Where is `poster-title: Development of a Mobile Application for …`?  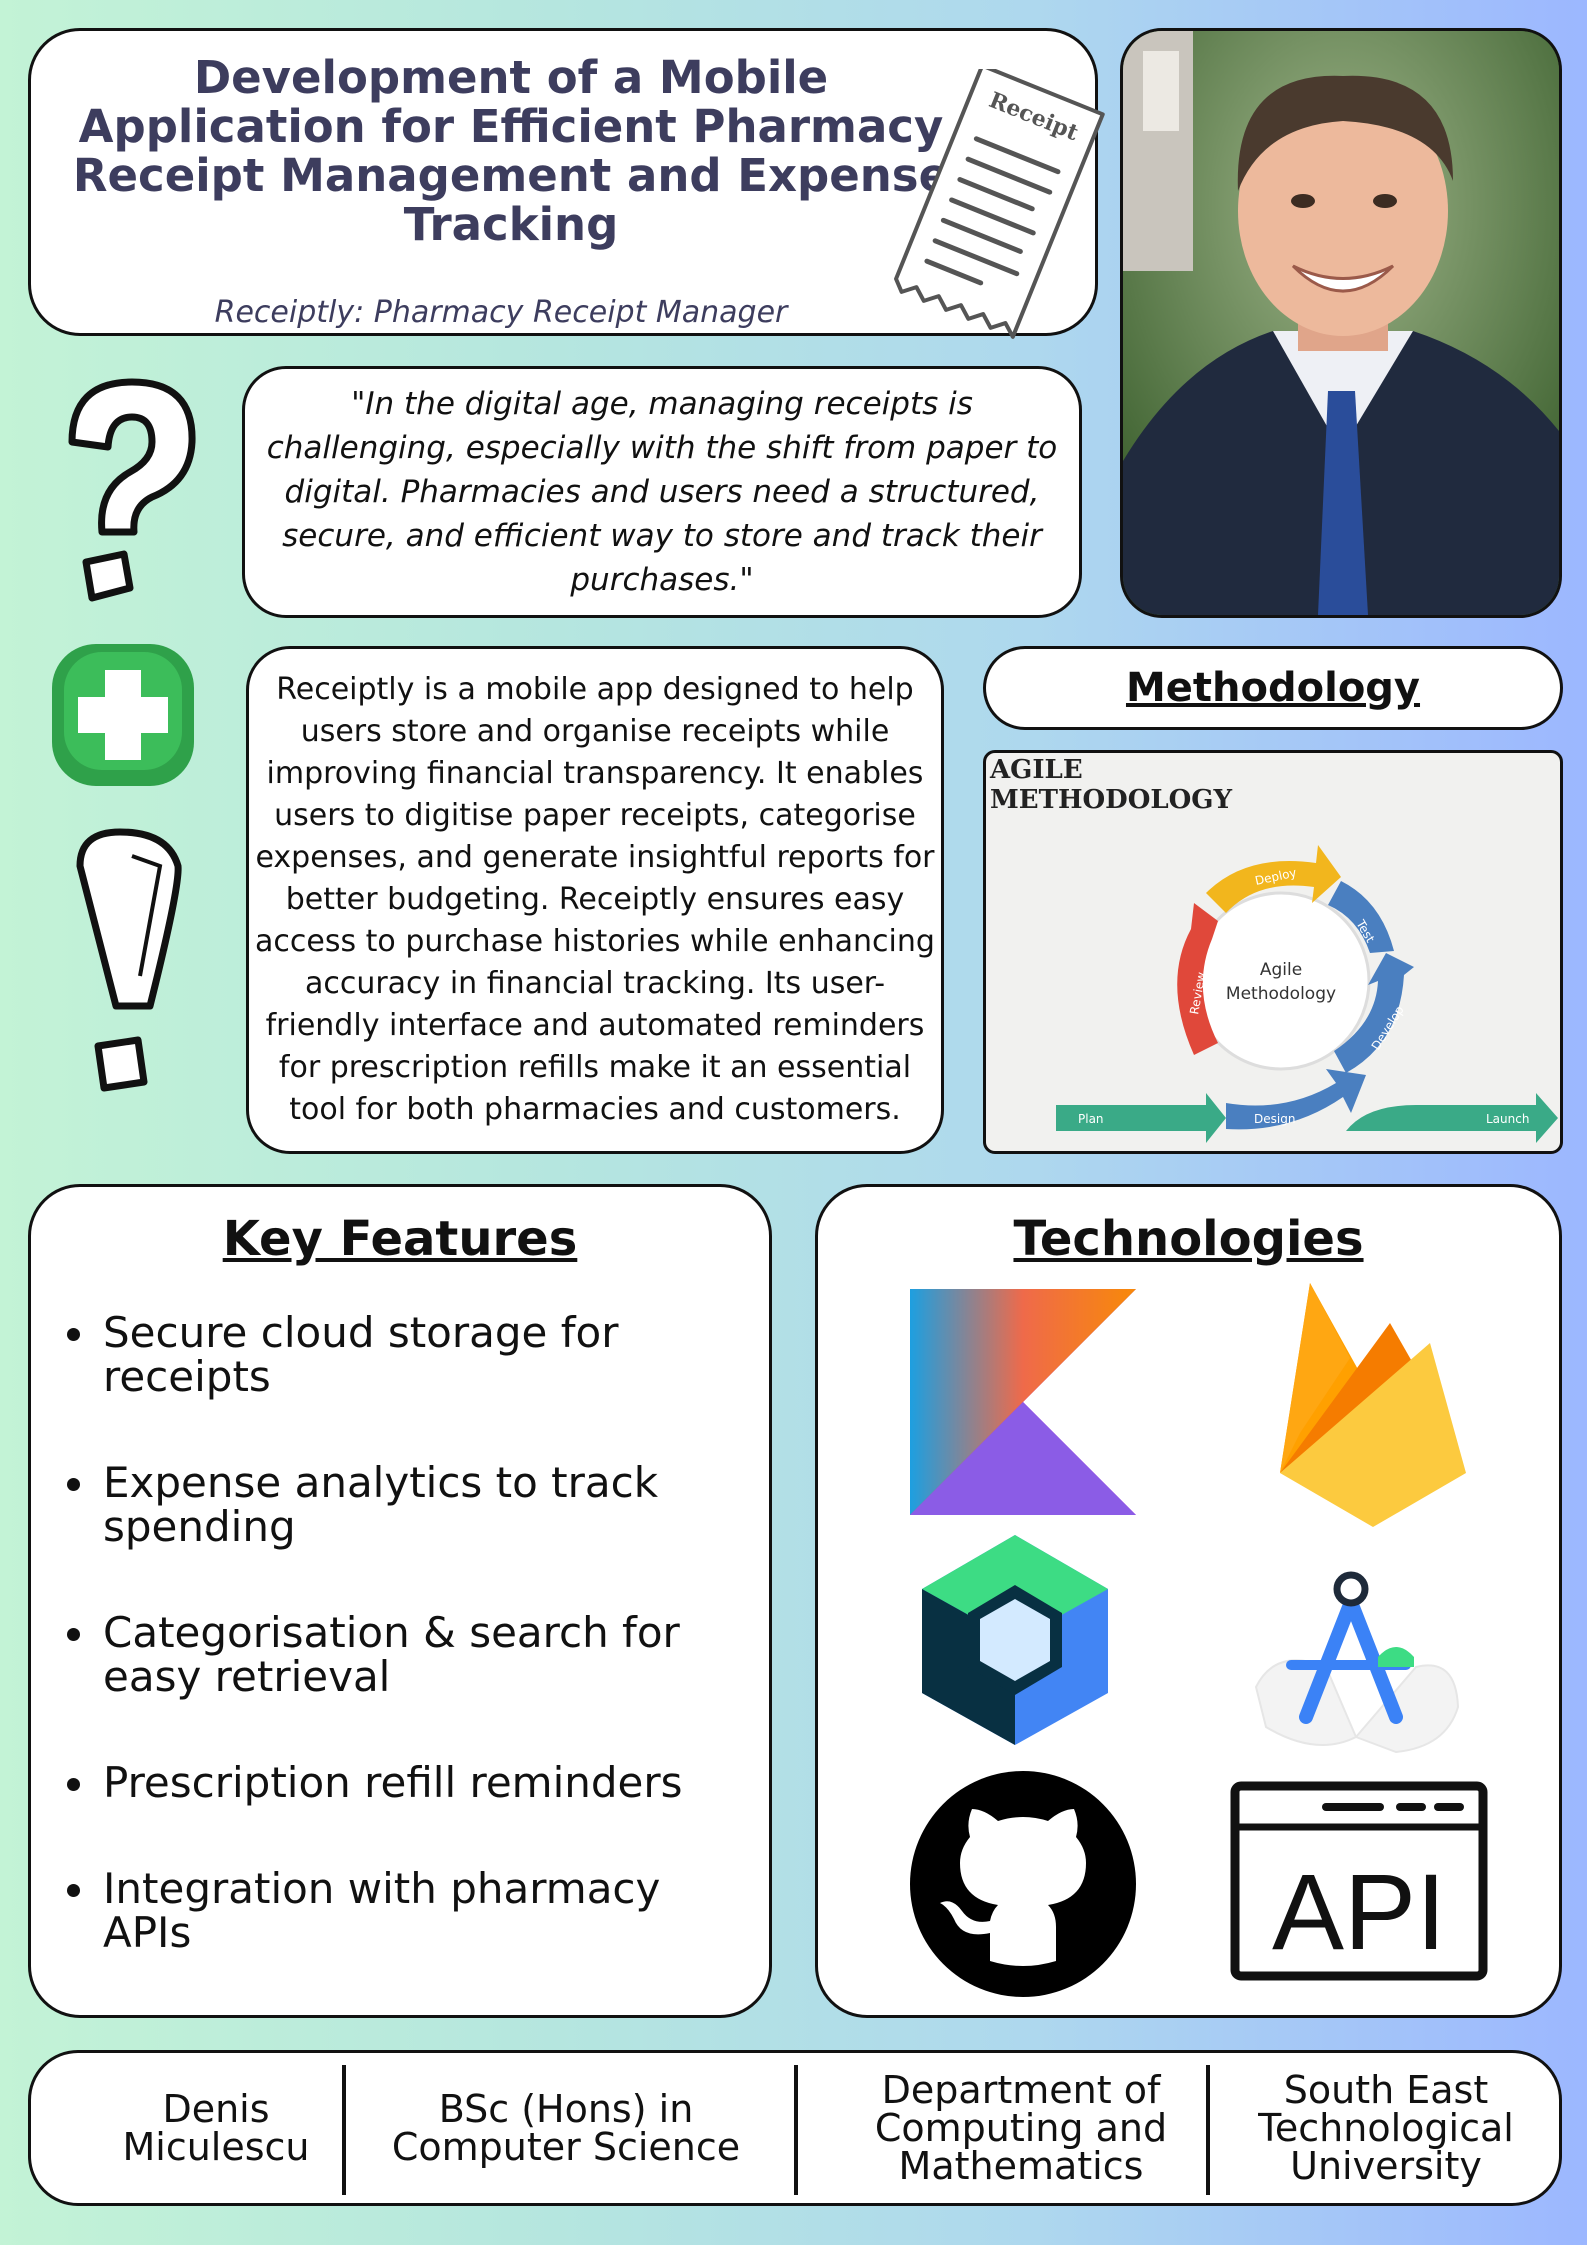 poster-title: Development of a Mobile Application for … is located at coordinates (511, 151).